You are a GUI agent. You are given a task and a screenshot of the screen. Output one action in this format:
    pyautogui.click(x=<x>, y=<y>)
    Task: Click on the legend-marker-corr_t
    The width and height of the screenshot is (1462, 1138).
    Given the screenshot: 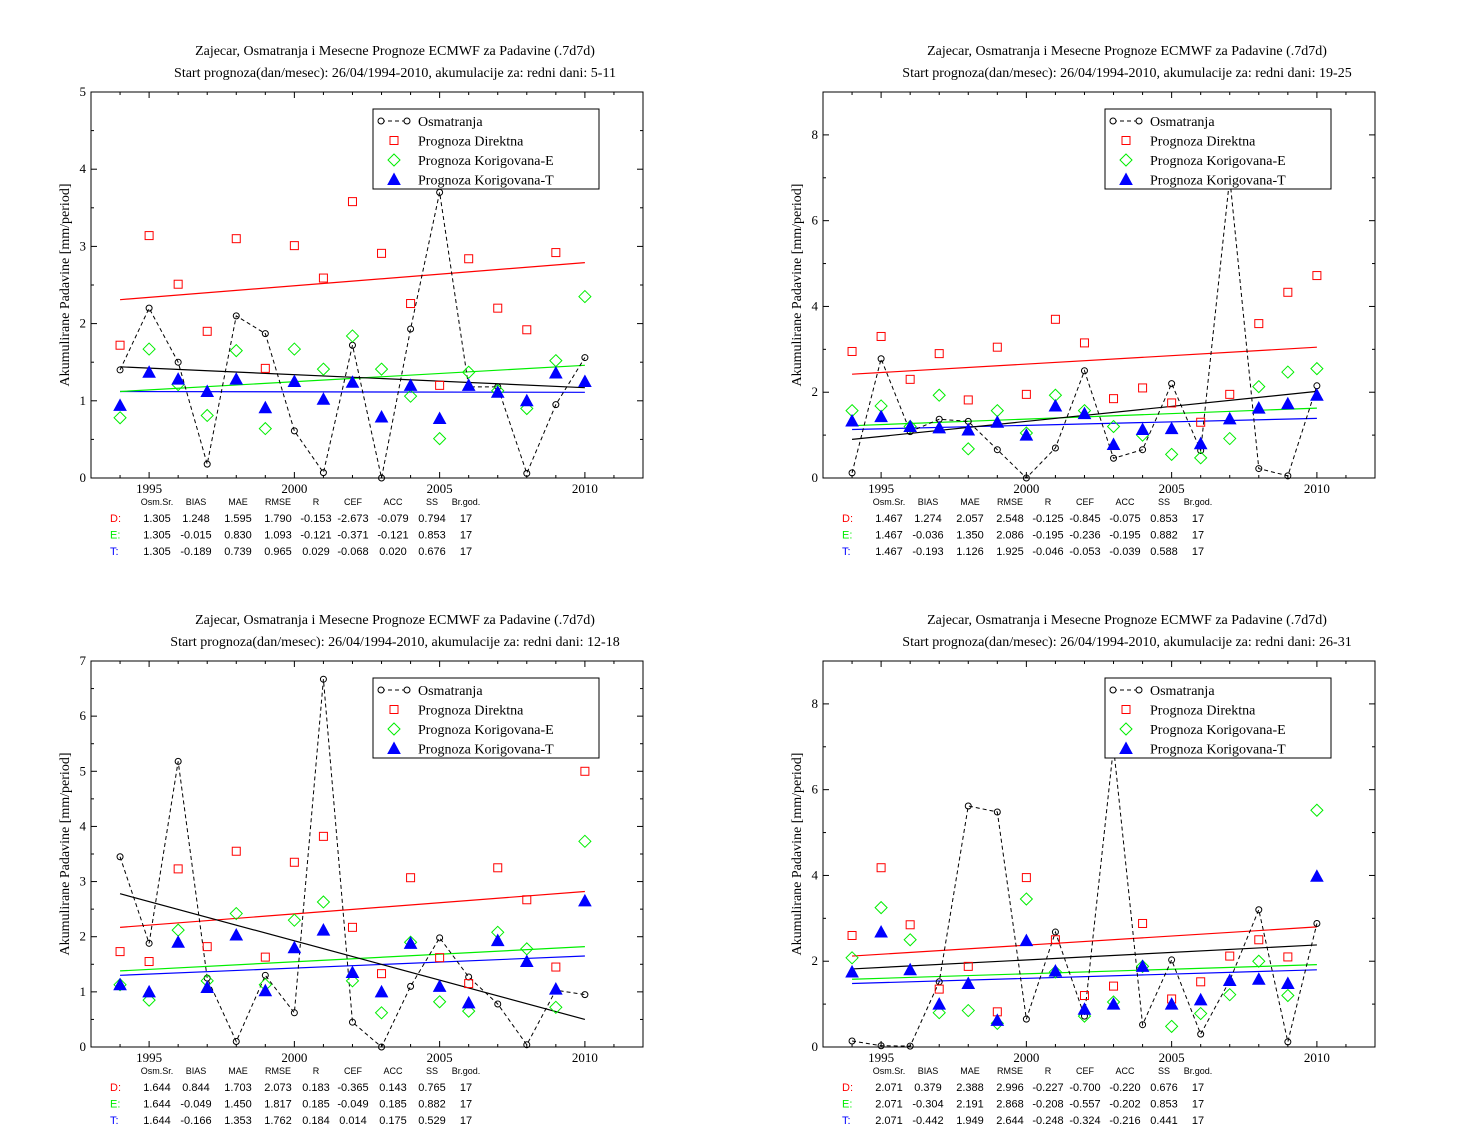 What is the action you would take?
    pyautogui.click(x=394, y=747)
    